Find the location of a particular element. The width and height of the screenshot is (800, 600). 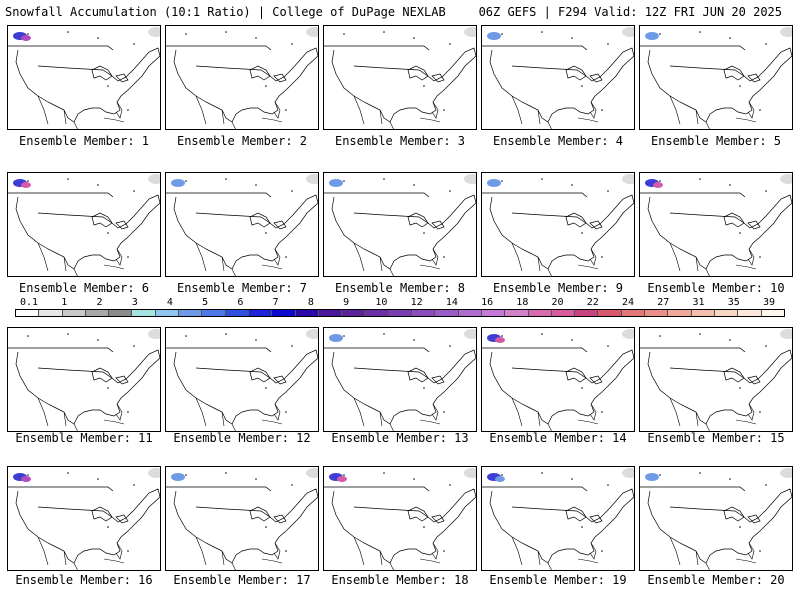

ensemble-member-label: Ensemble Member: 2 is located at coordinates (242, 141).